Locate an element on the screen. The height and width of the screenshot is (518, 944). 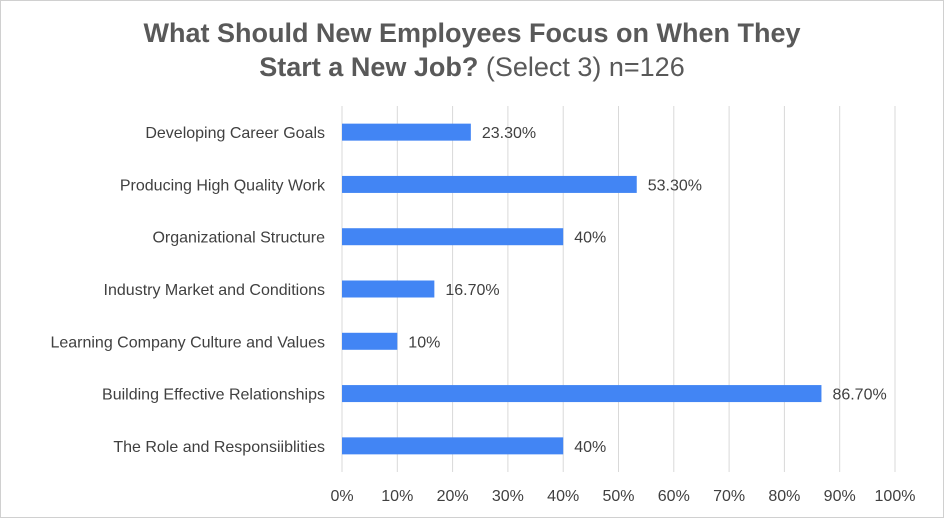
x-tick-label: 90% is located at coordinates (840, 496).